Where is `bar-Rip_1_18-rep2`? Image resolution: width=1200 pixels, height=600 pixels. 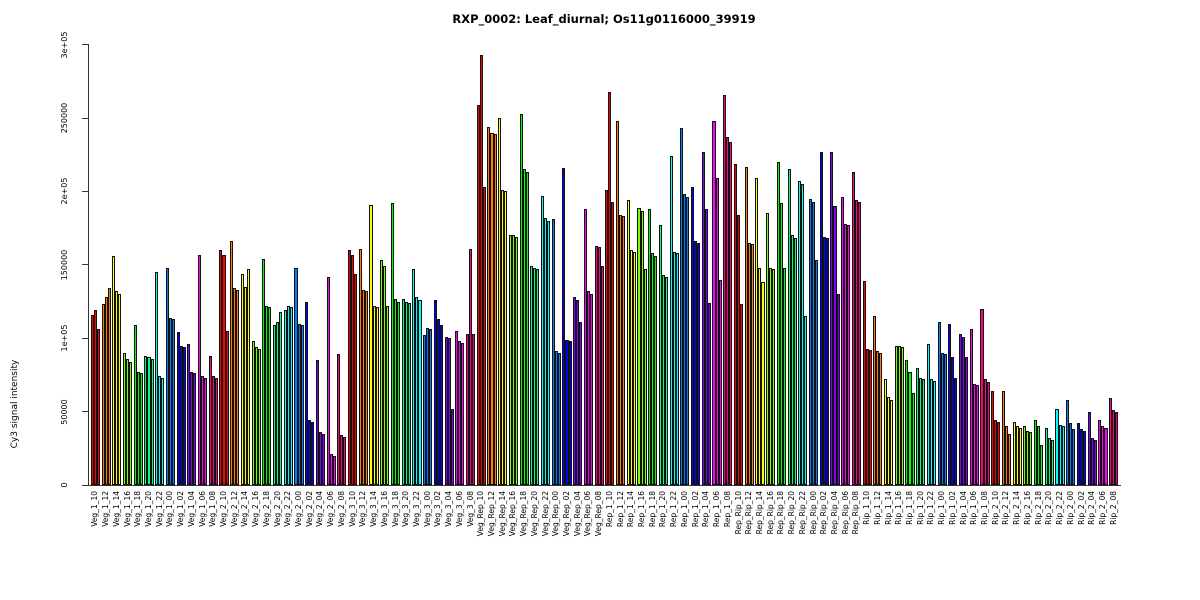
bar-Rip_1_18-rep2 is located at coordinates (910, 428).